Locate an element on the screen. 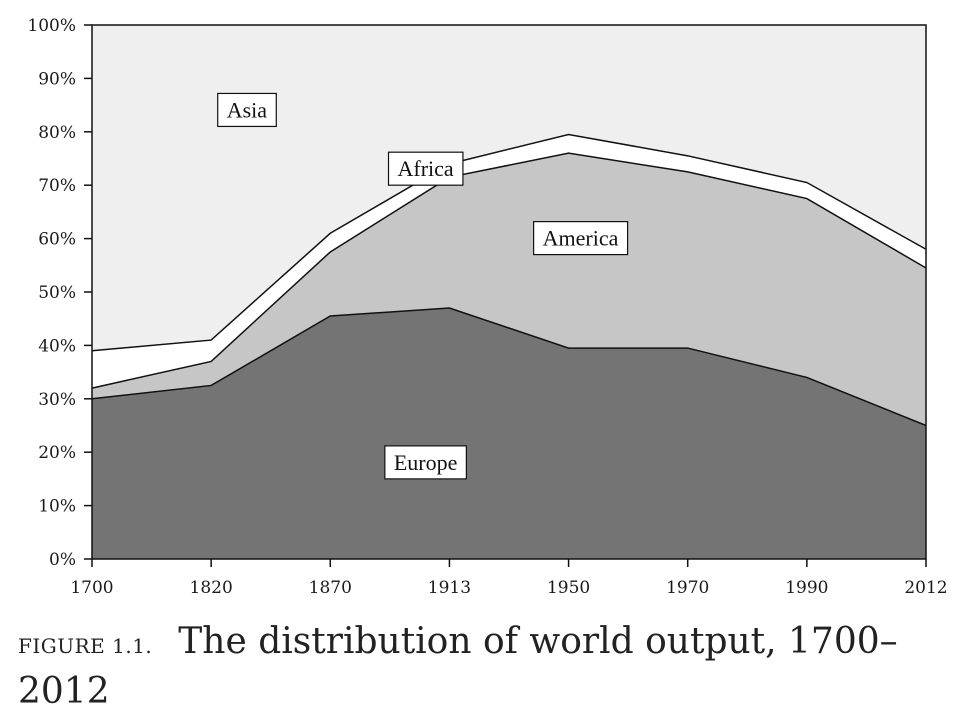  x-tick-label: 1970 is located at coordinates (687, 588).